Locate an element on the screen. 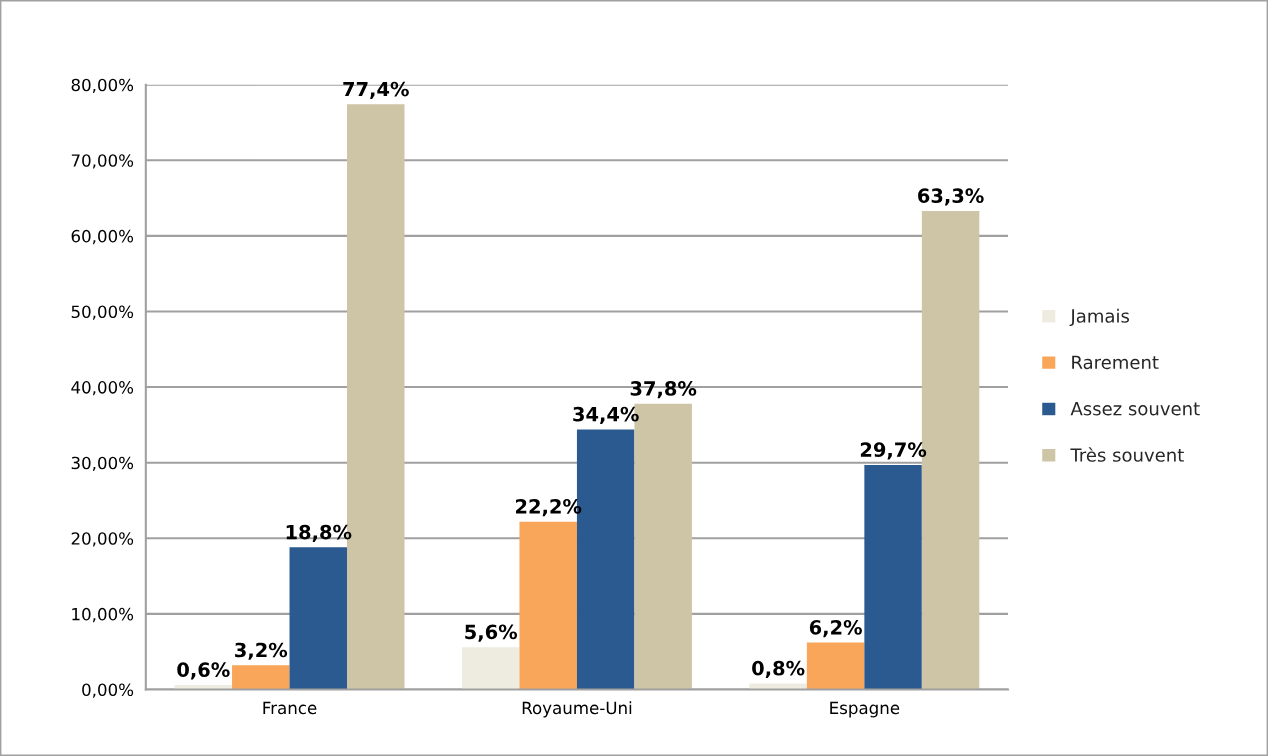  data-label: 3,2% is located at coordinates (261, 651).